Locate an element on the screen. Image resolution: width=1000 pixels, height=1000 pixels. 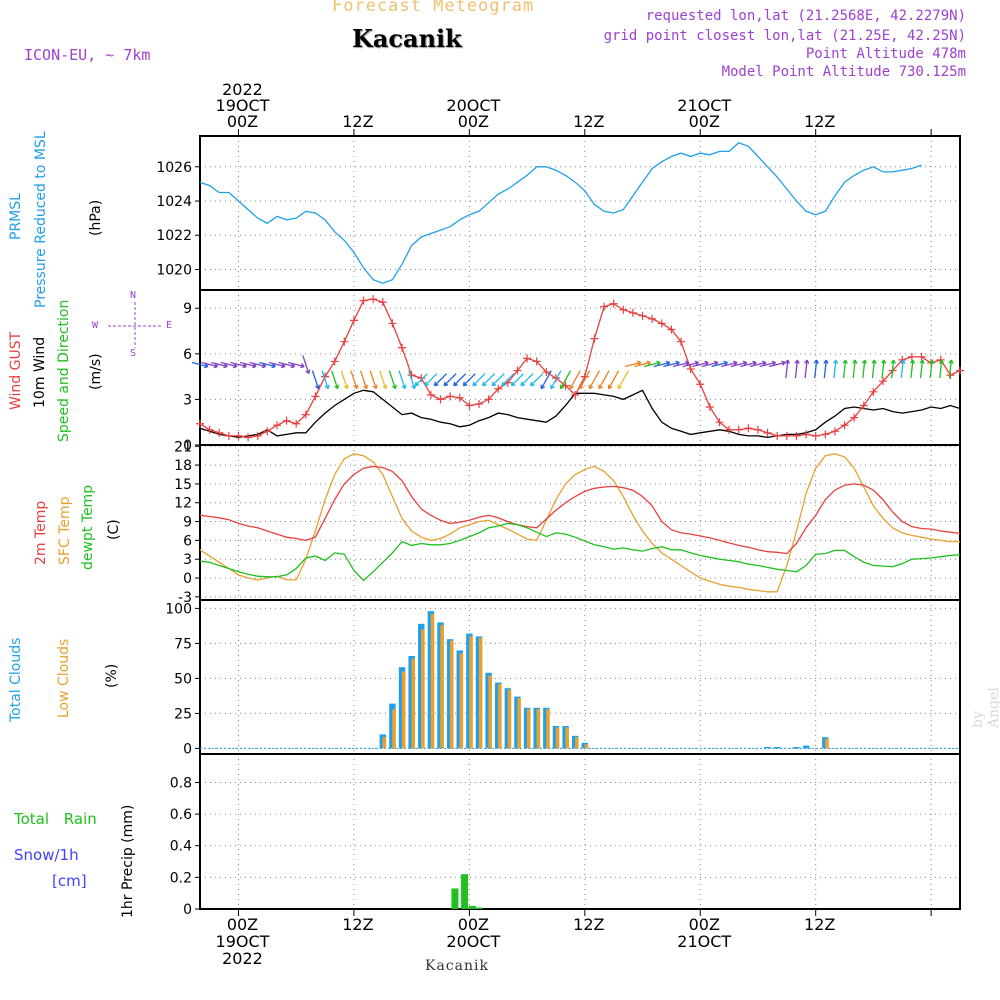
point-altitude: Point Altitude 478m is located at coordinates (885, 54).